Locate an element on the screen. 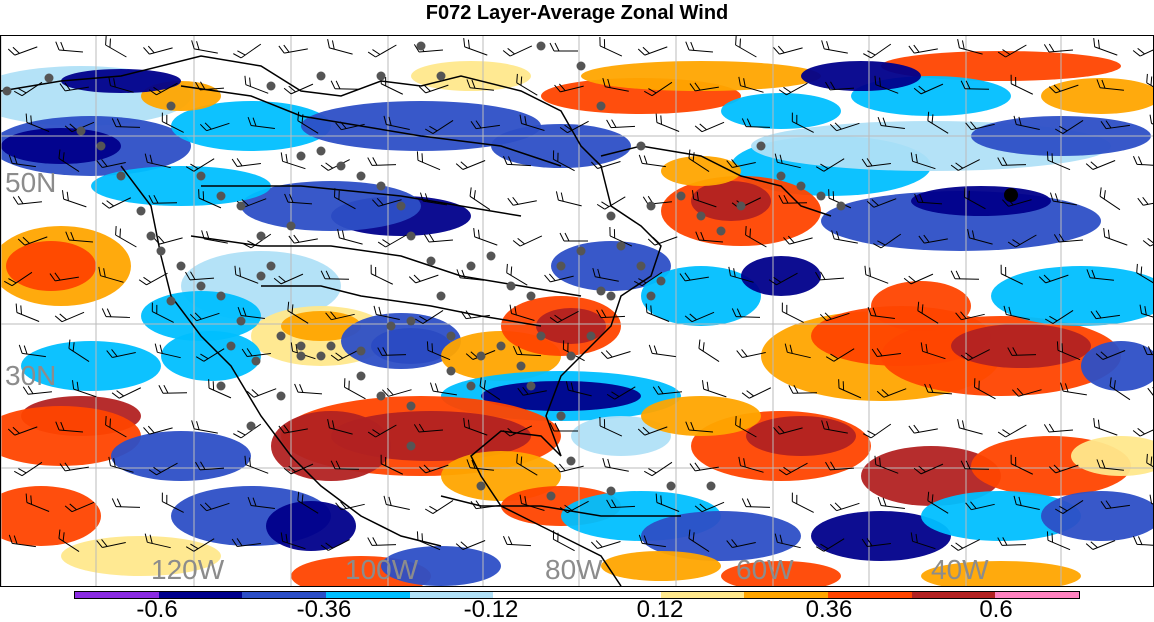 The width and height of the screenshot is (1154, 622). colorbar-tick-label: -0.36 is located at coordinates (324, 609).